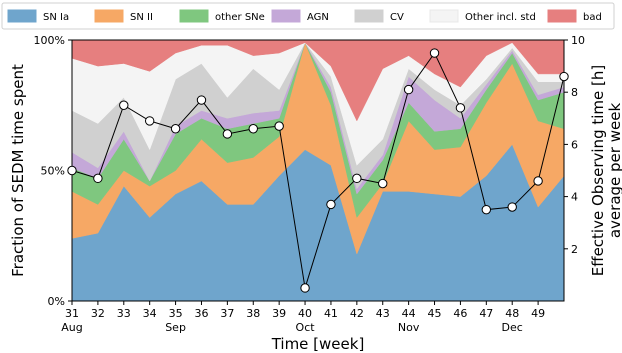  Describe the element at coordinates (71, 327) in the screenshot. I see `month-label: Aug` at that location.